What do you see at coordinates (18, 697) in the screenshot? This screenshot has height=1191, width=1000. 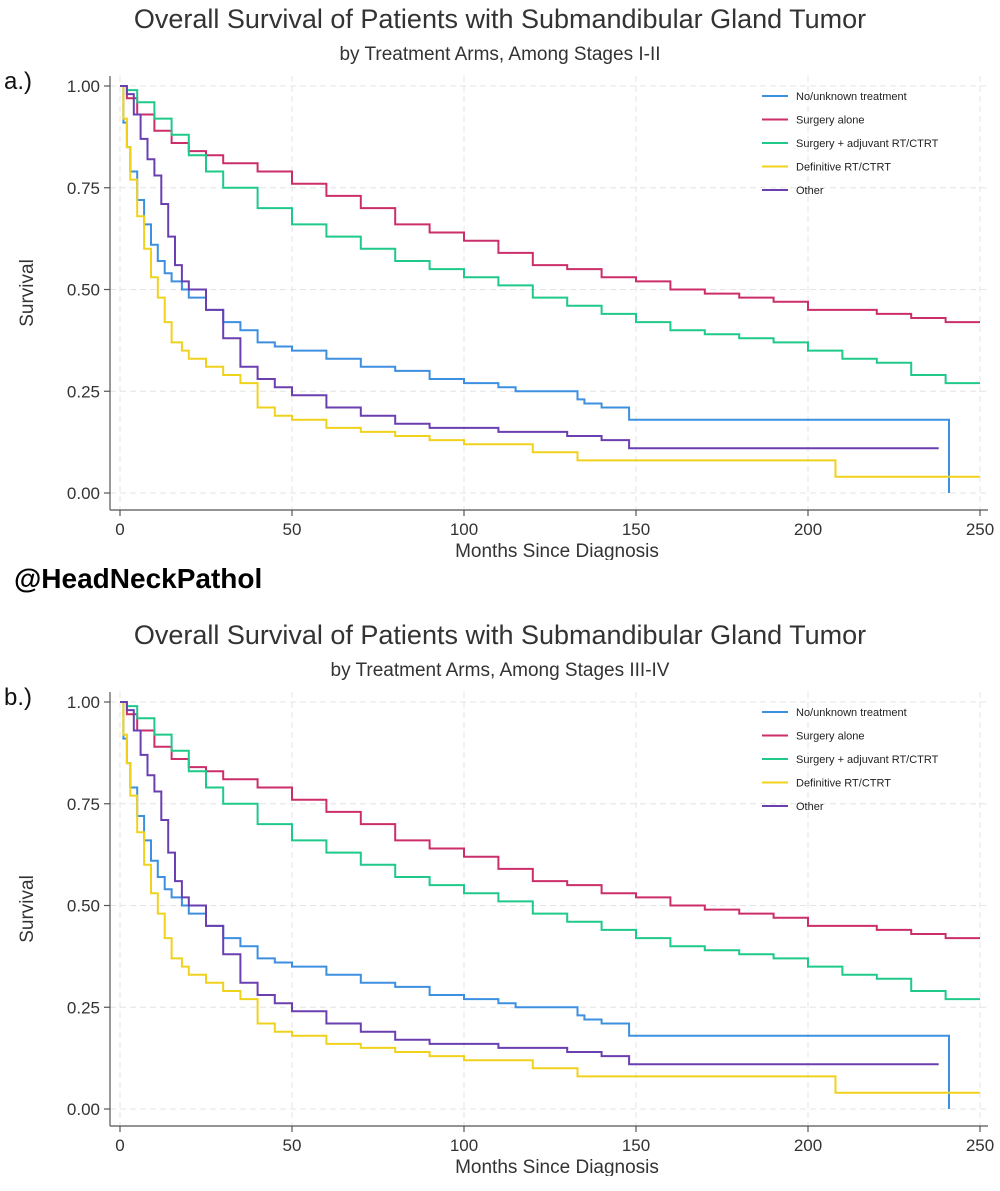 I see `panel-label: b.)` at bounding box center [18, 697].